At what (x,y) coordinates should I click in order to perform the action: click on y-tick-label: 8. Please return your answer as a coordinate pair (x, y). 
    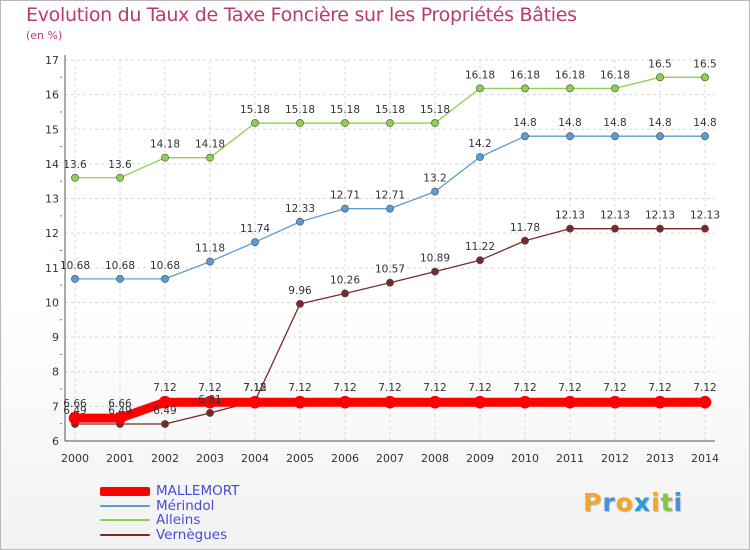
    Looking at the image, I should click on (55, 372).